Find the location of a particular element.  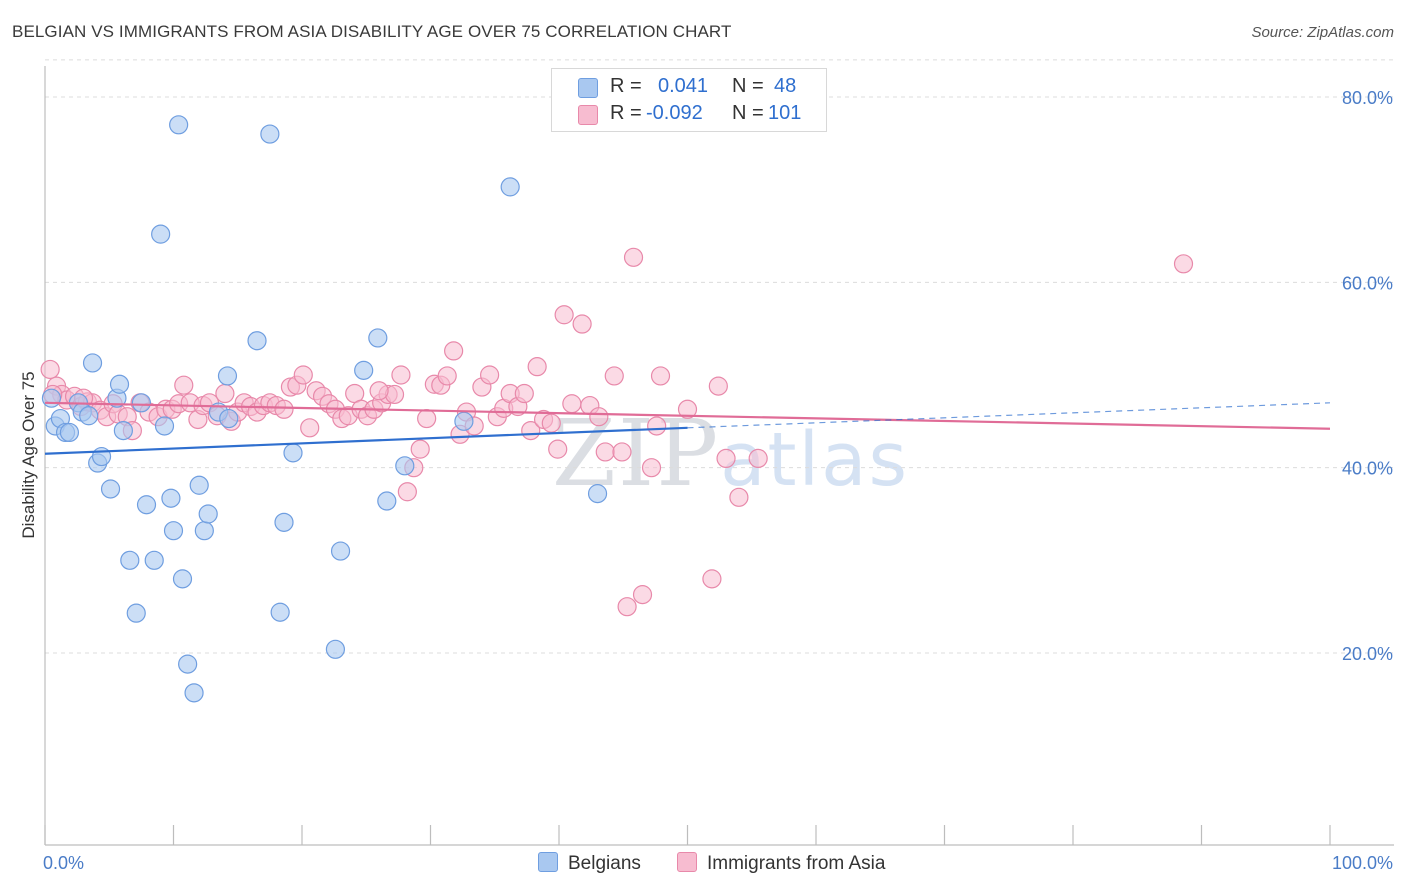

x-tick-label: 0.0% is located at coordinates (63, 863).